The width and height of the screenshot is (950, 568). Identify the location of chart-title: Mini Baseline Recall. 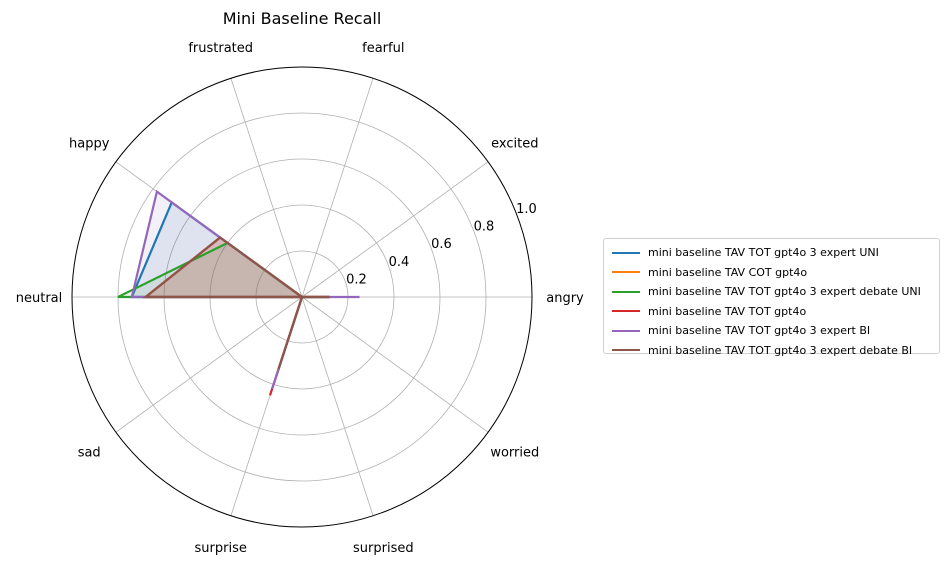
(302, 18).